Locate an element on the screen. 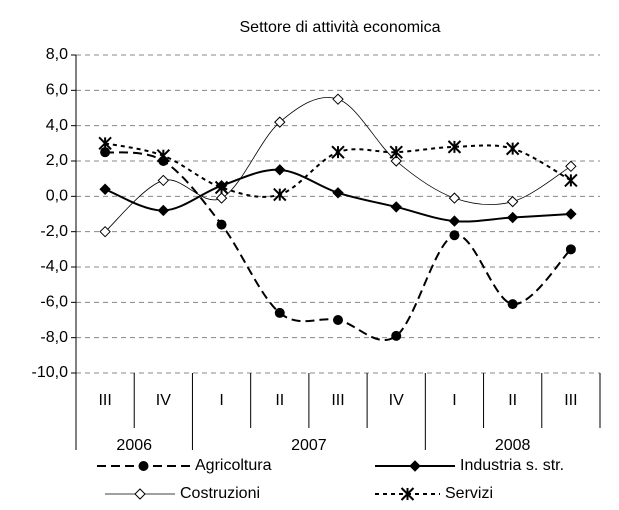  legend-label: Industria s. str. is located at coordinates (512, 465).